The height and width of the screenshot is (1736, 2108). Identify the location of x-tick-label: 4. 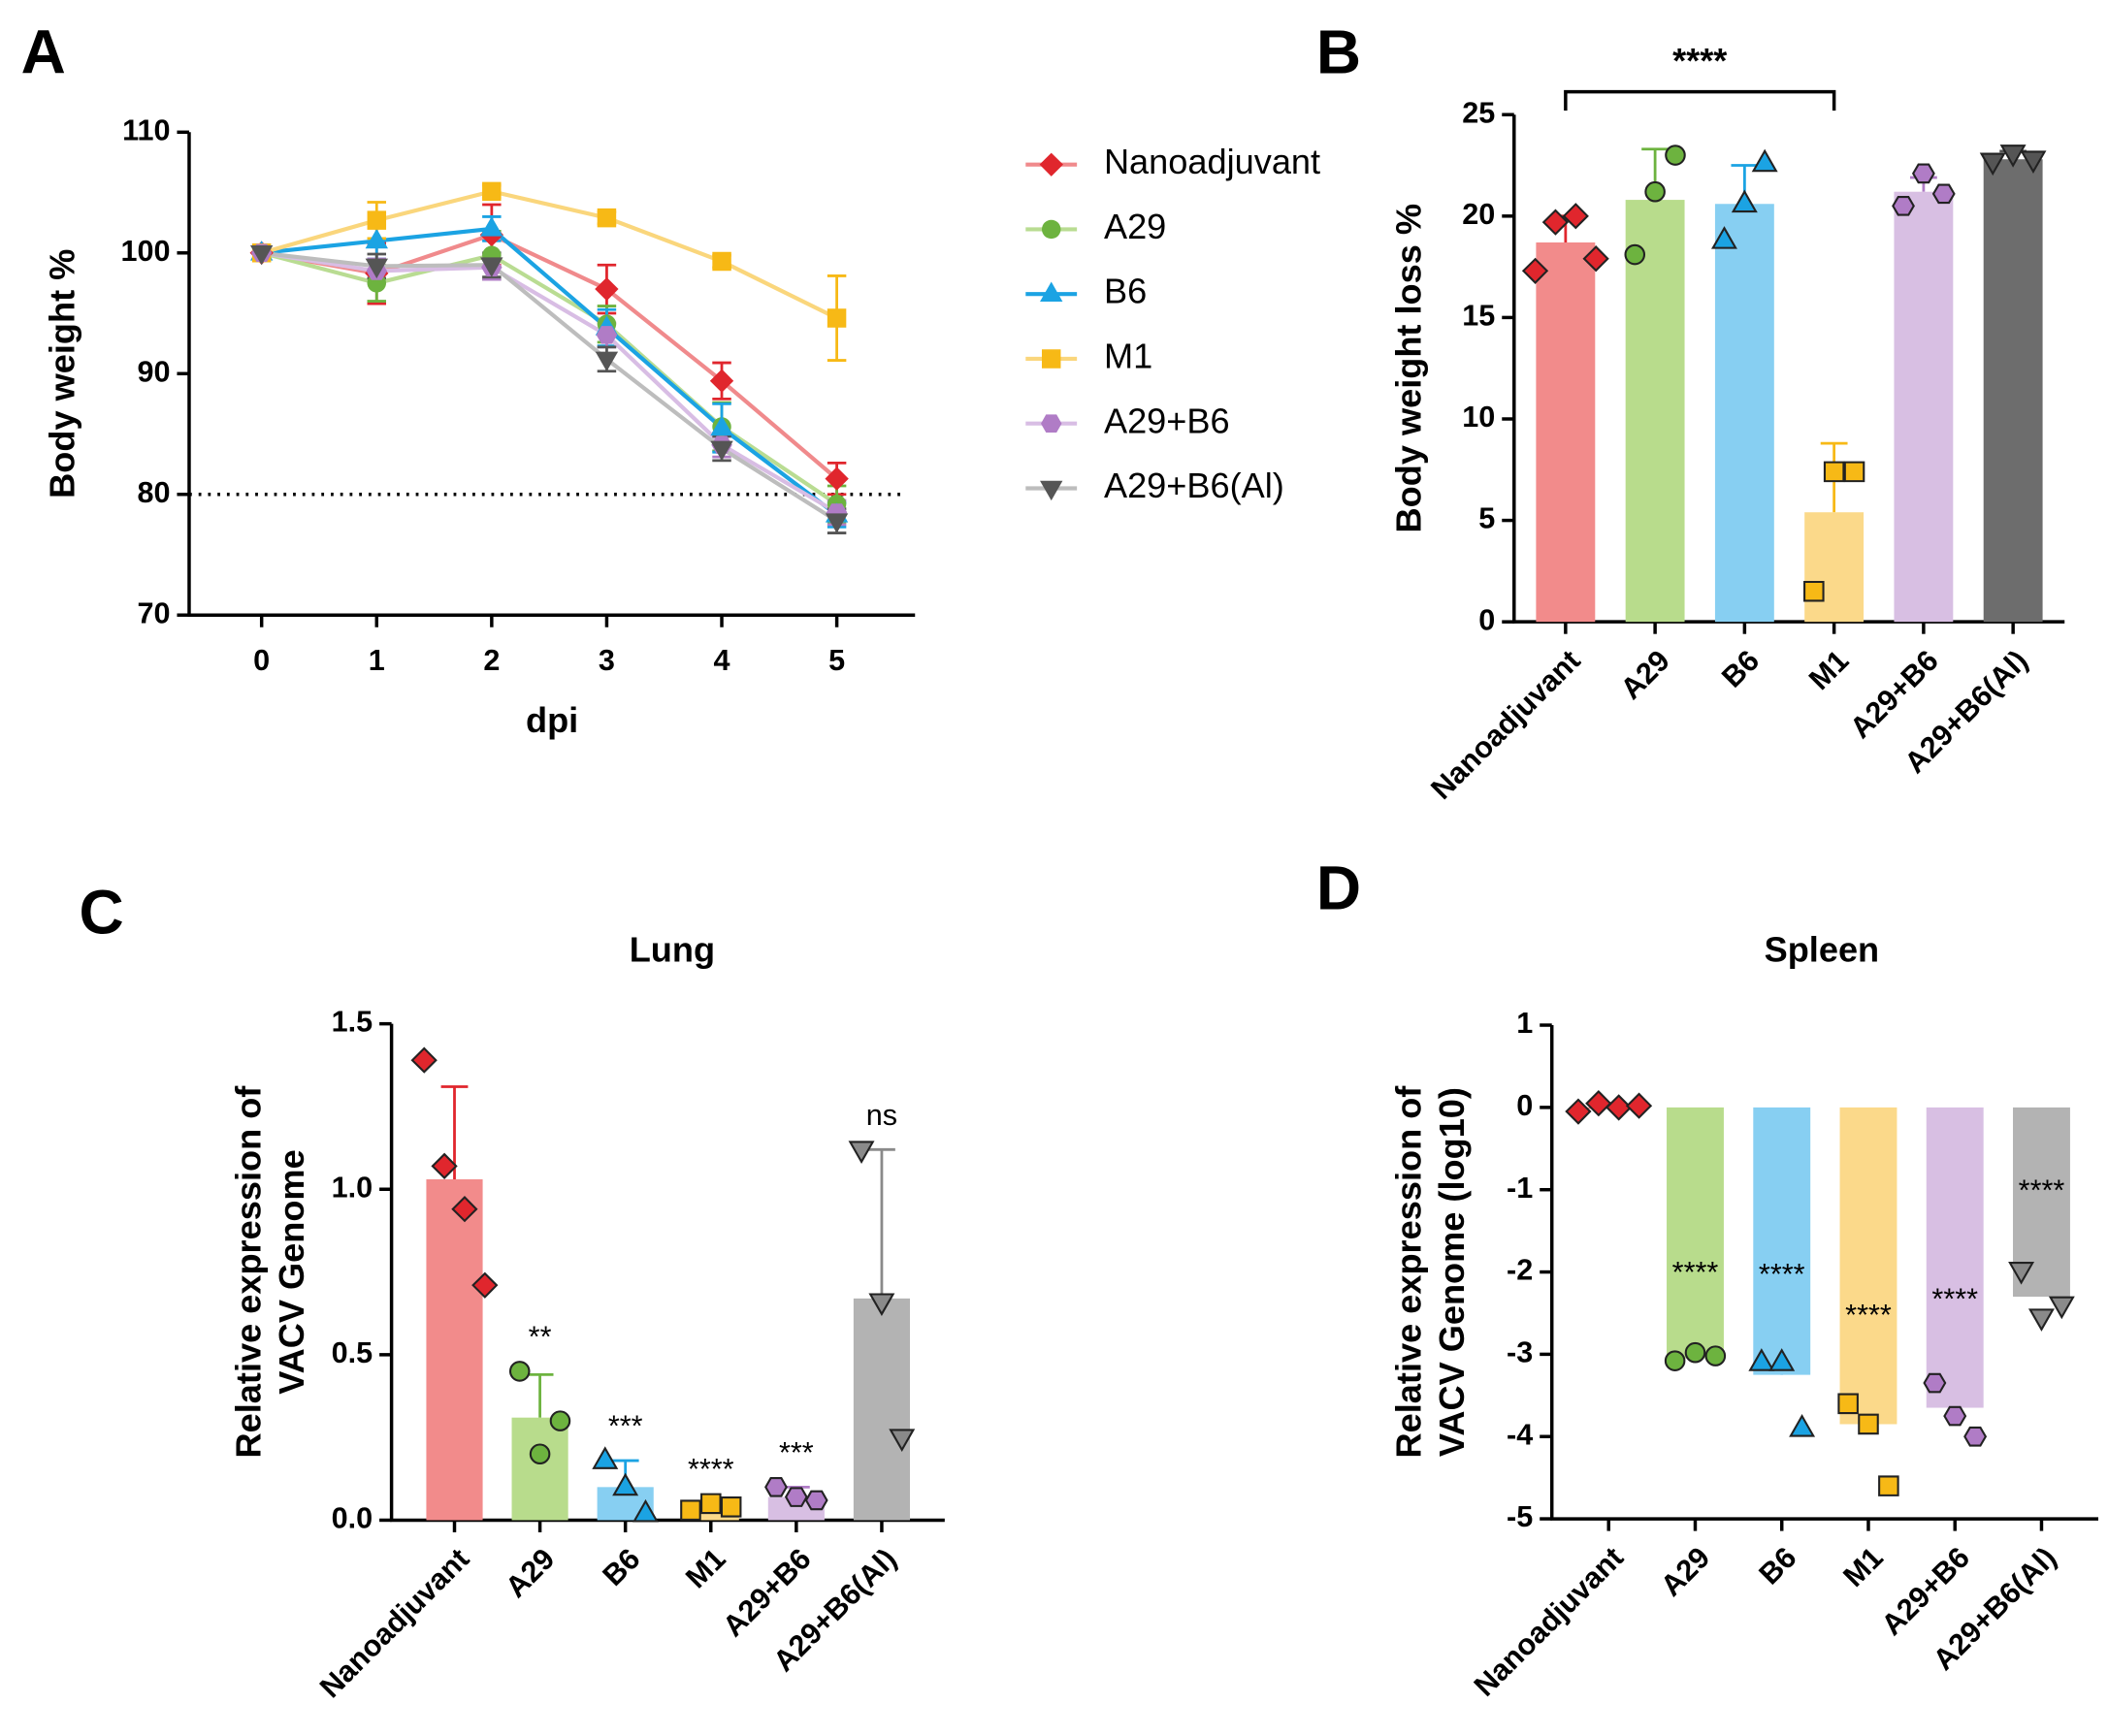
(722, 660).